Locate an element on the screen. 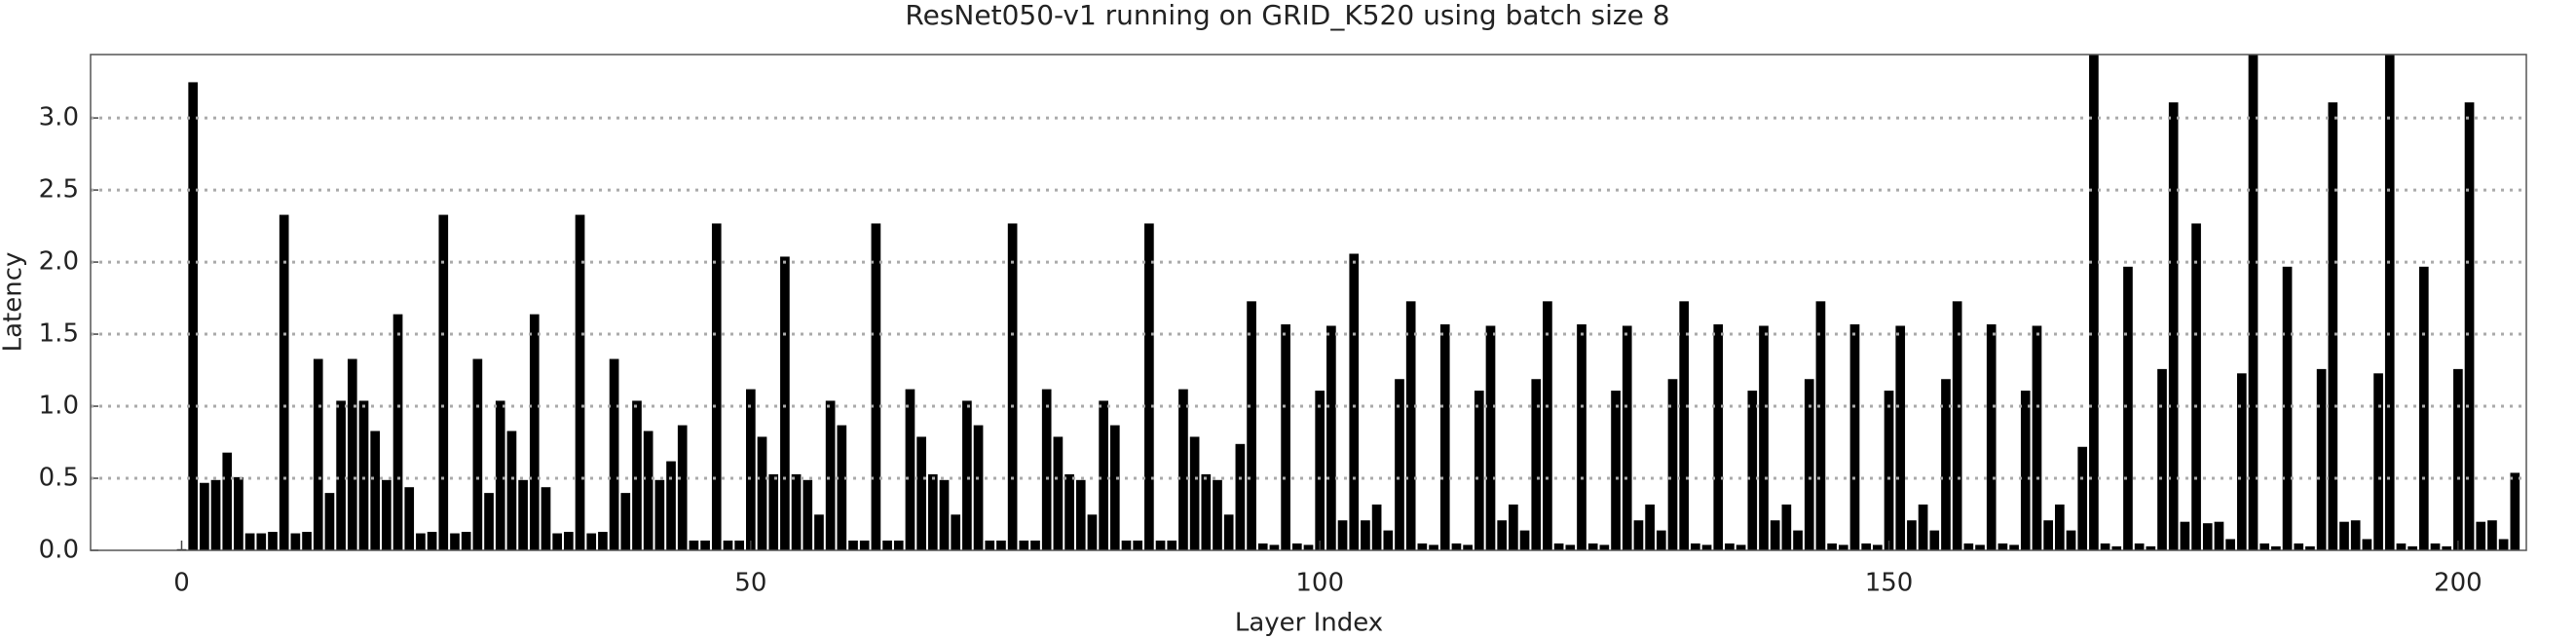  x-tick-label: 100 is located at coordinates (1319, 584).